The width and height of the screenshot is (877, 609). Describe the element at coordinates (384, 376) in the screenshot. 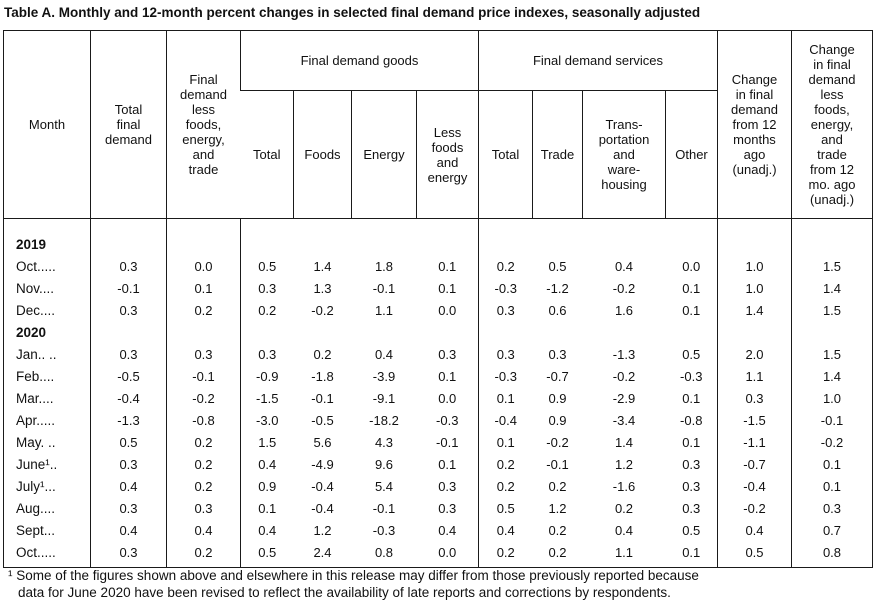

I see `value-cell: -3.9` at that location.